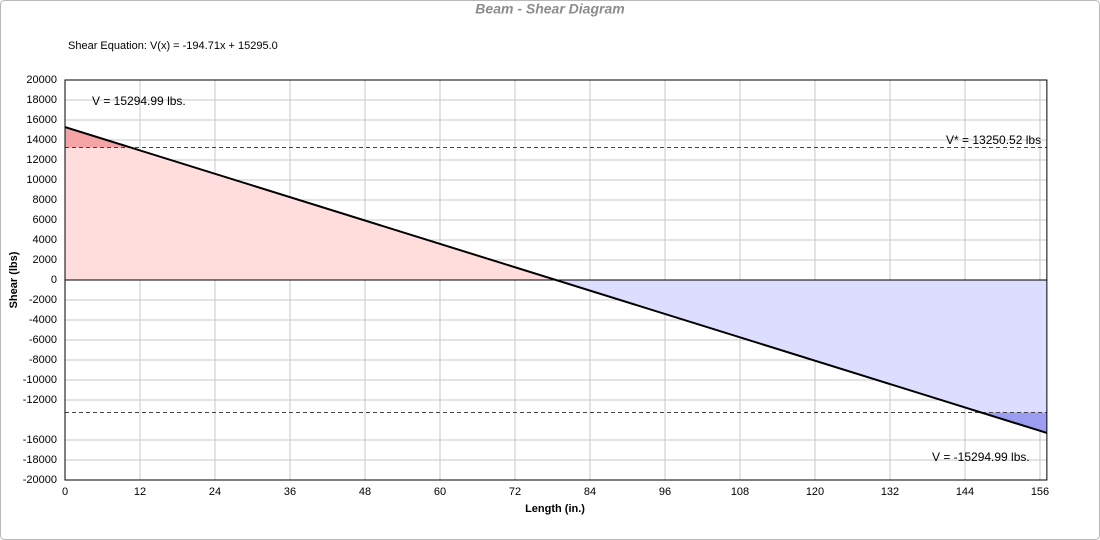 Image resolution: width=1100 pixels, height=540 pixels. I want to click on y-tick-label: -10000, so click(40, 380).